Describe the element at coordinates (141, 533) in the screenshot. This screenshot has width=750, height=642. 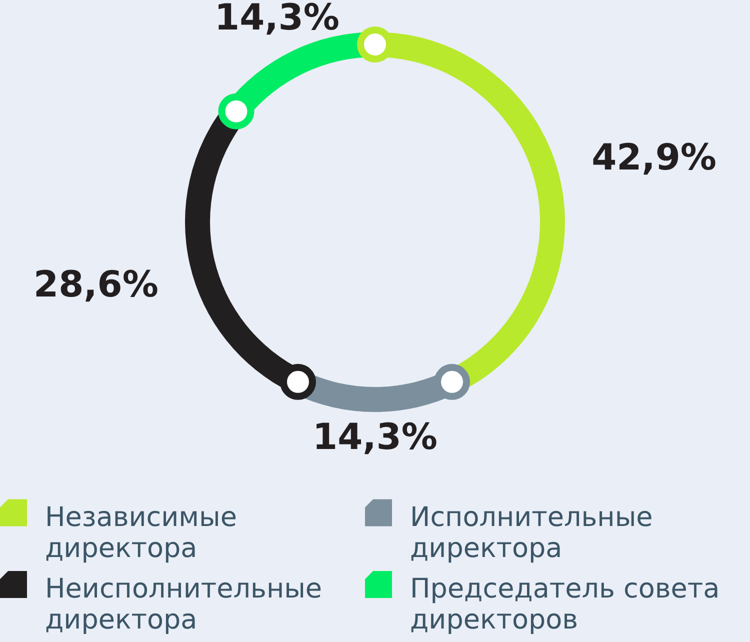
I see `legend-label: Независимые директора` at that location.